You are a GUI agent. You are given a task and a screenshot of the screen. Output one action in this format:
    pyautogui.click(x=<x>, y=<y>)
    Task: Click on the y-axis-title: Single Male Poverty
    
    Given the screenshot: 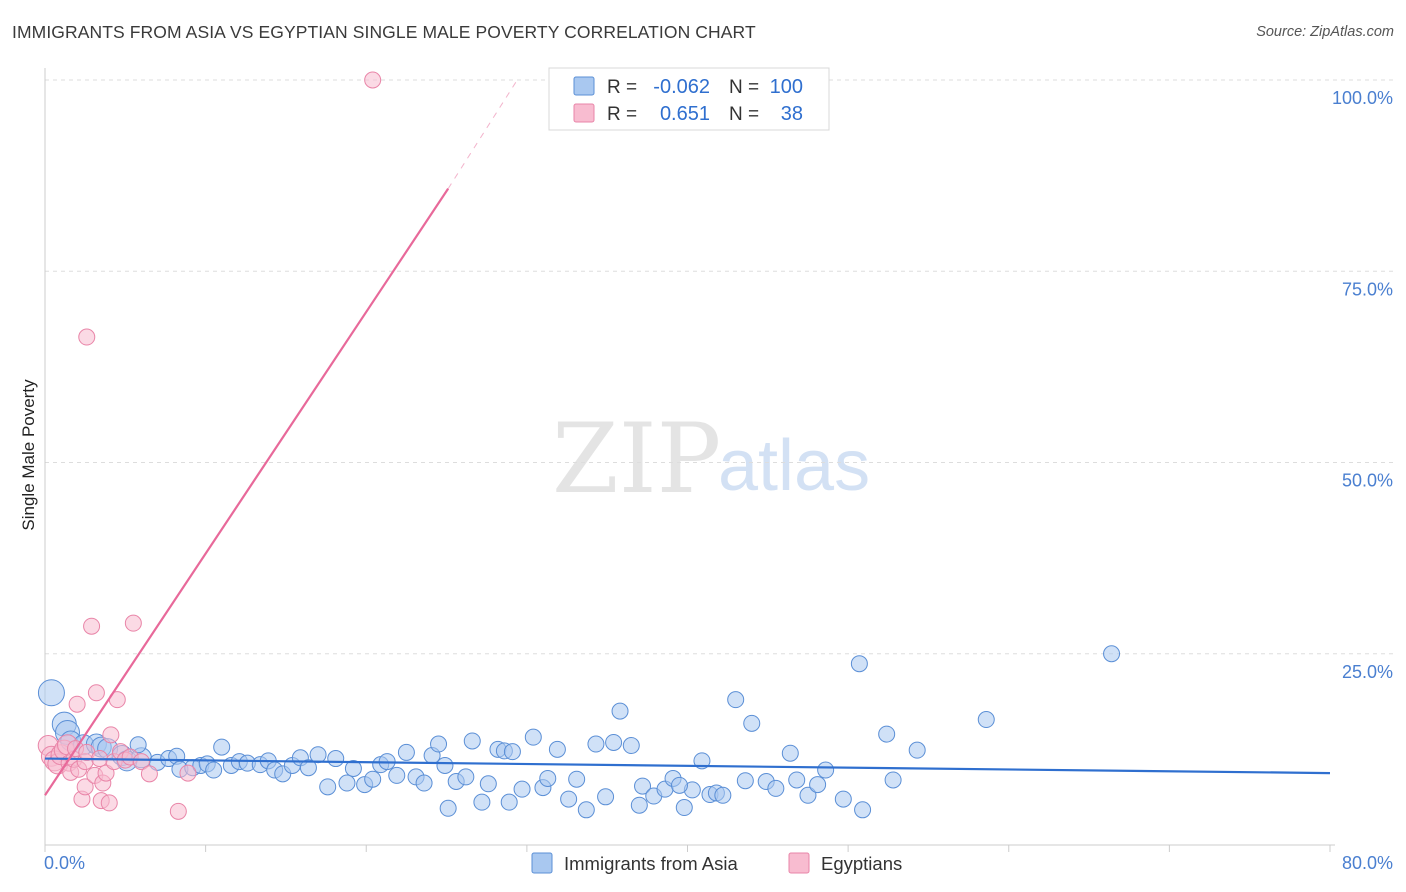 What is the action you would take?
    pyautogui.click(x=28, y=455)
    